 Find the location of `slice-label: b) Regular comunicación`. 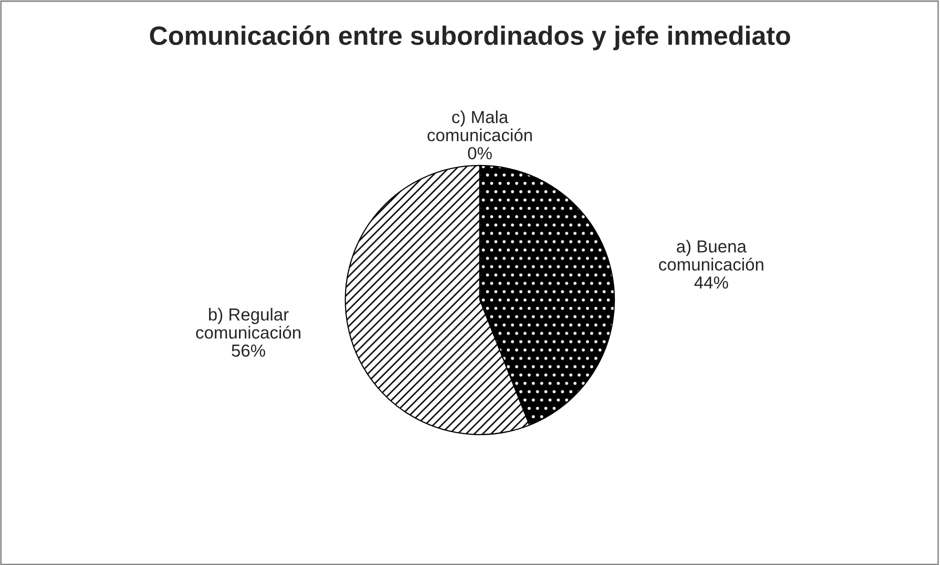

slice-label: b) Regular comunicación is located at coordinates (248, 323).